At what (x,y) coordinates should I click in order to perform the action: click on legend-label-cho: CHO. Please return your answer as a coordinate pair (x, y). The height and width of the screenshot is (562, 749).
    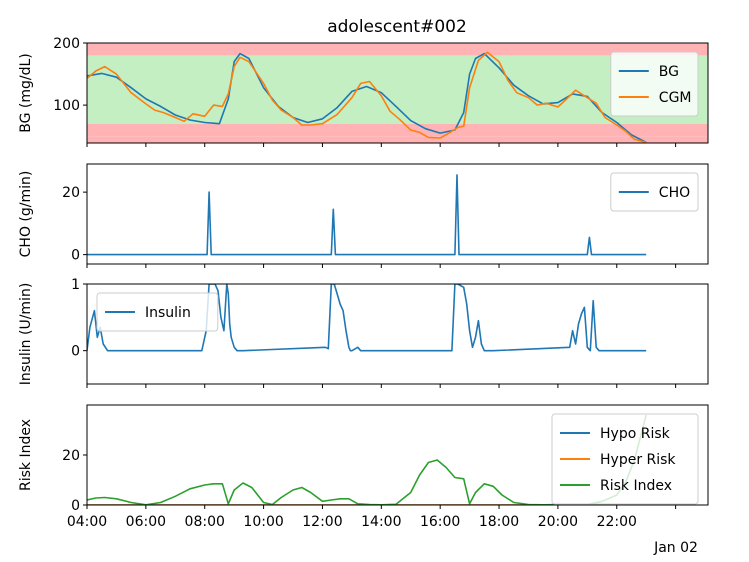
    Looking at the image, I should click on (674, 193).